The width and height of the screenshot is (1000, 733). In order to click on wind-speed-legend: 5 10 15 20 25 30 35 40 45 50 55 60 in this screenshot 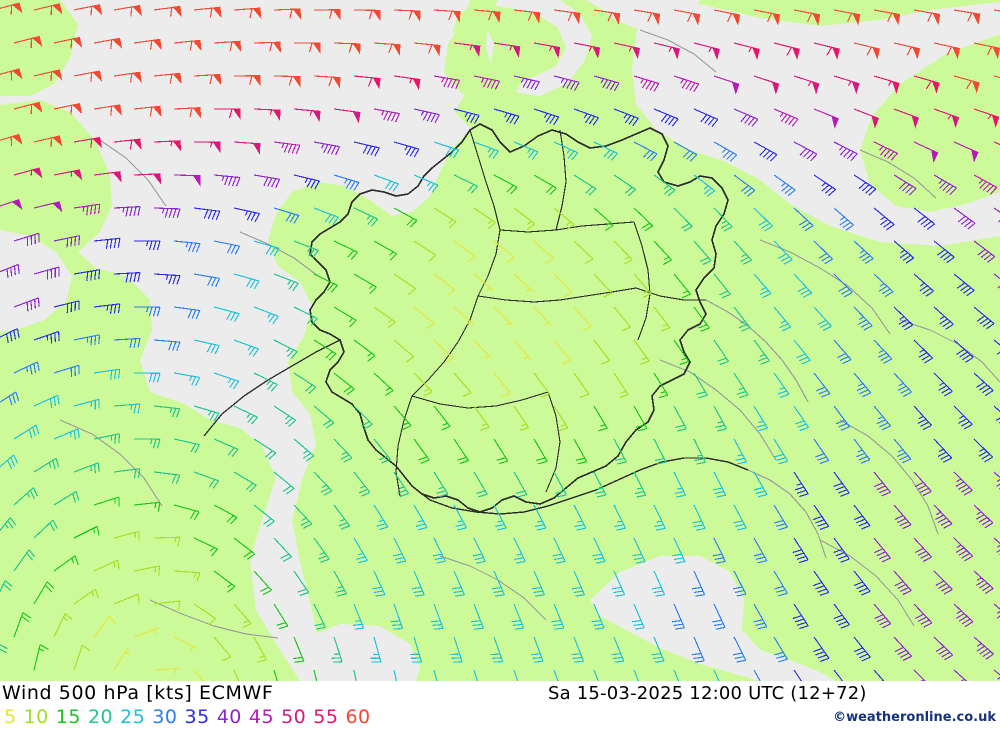, I will do `click(191, 717)`.